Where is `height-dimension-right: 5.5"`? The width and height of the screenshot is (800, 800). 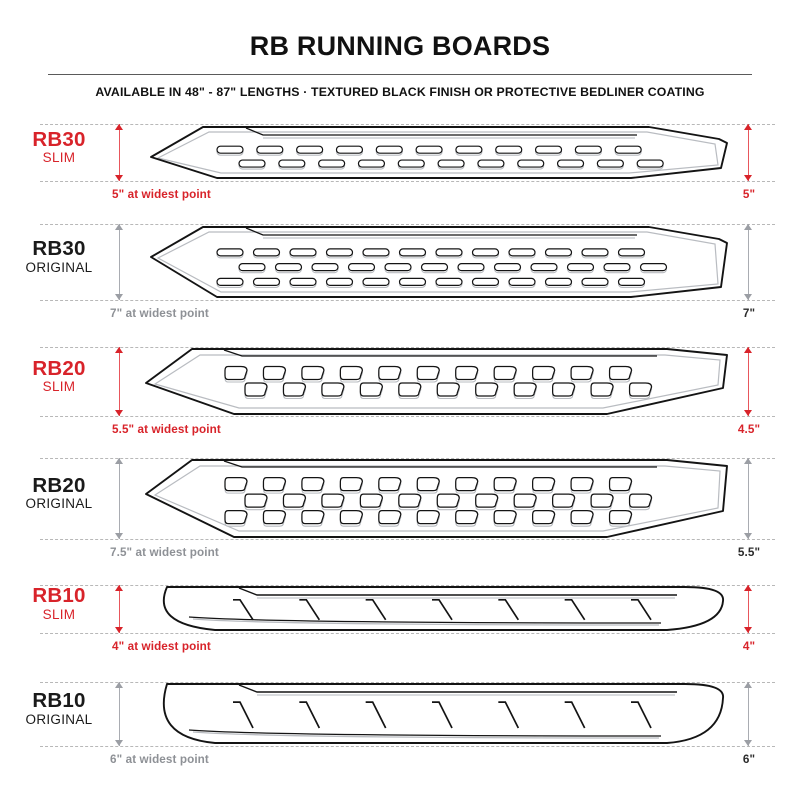
height-dimension-right: 5.5" is located at coordinates (749, 552).